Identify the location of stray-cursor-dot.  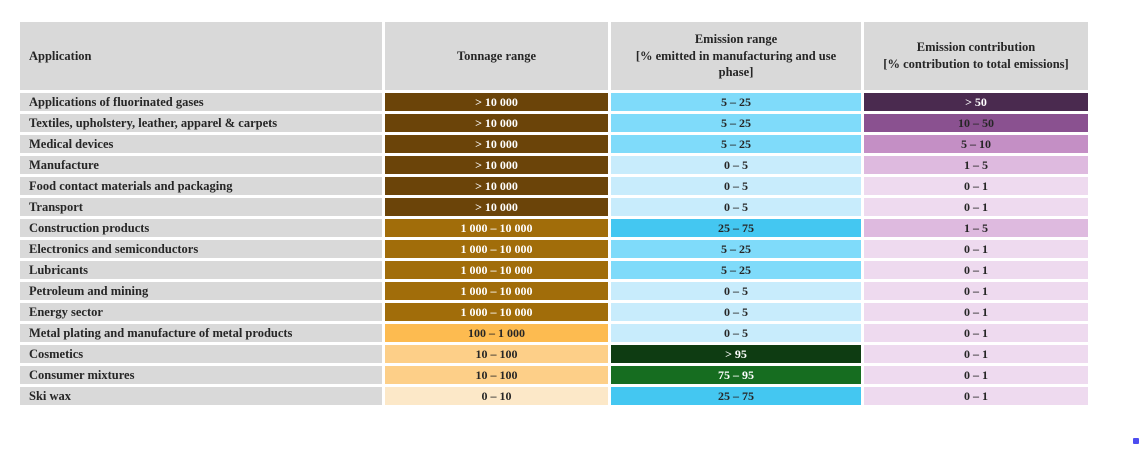
(1136, 441).